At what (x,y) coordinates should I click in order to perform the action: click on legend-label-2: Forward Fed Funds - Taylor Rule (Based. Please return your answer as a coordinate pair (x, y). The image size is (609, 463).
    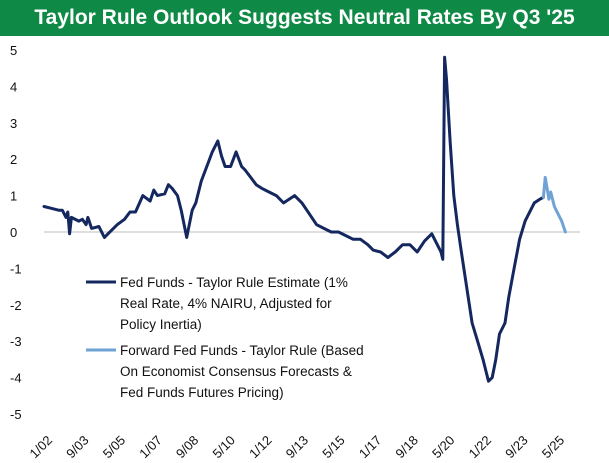
    Looking at the image, I should click on (242, 350).